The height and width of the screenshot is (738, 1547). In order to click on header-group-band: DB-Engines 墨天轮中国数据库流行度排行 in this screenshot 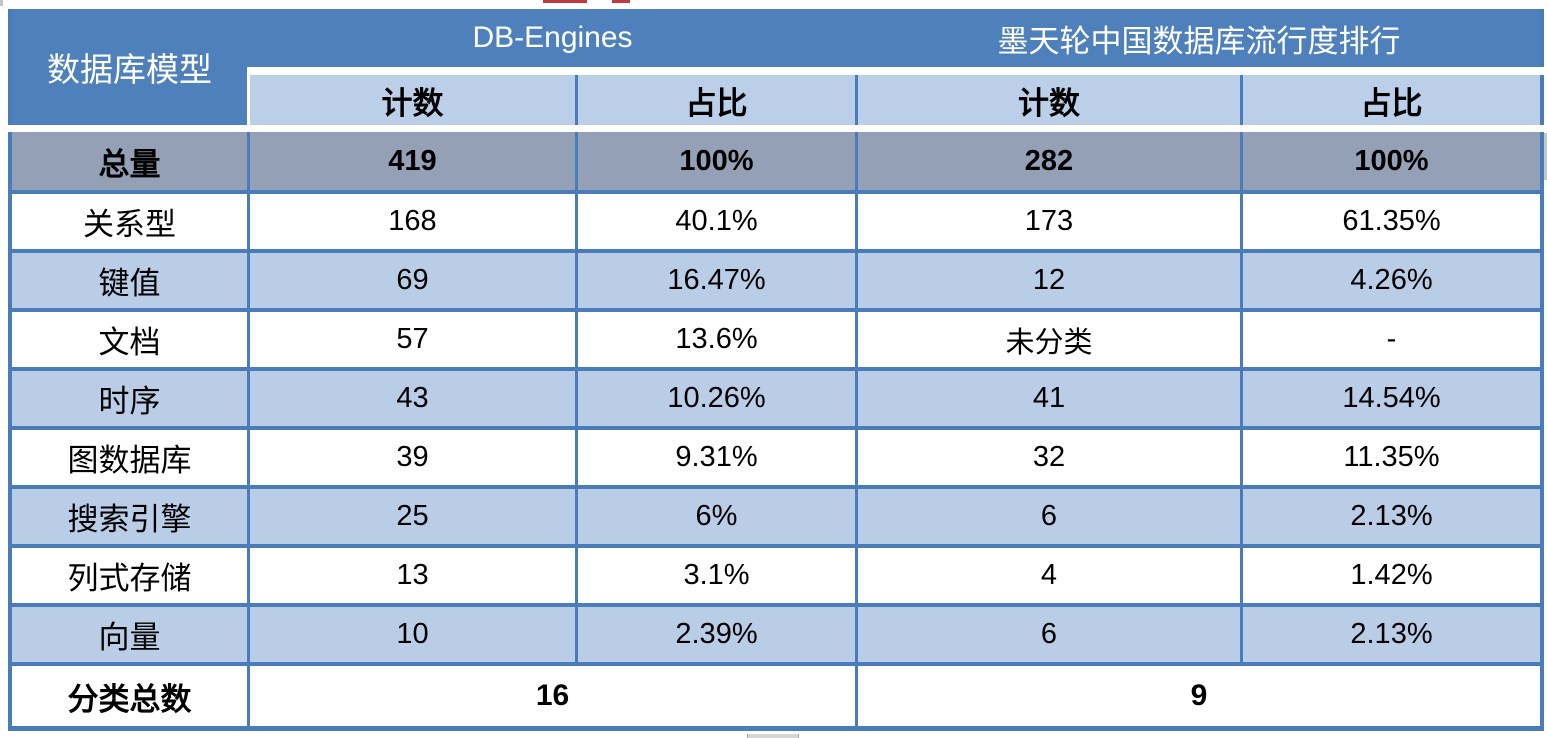, I will do `click(895, 38)`.